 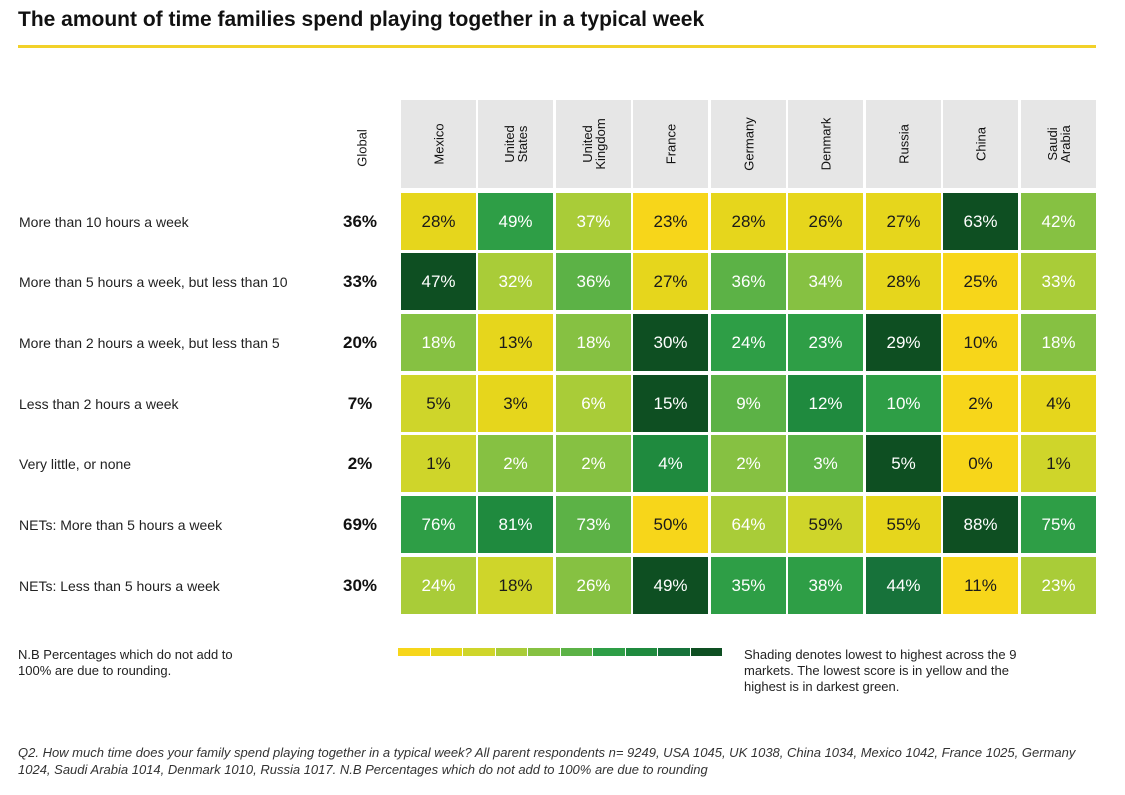 I want to click on column-header: Mexico, so click(x=438, y=144).